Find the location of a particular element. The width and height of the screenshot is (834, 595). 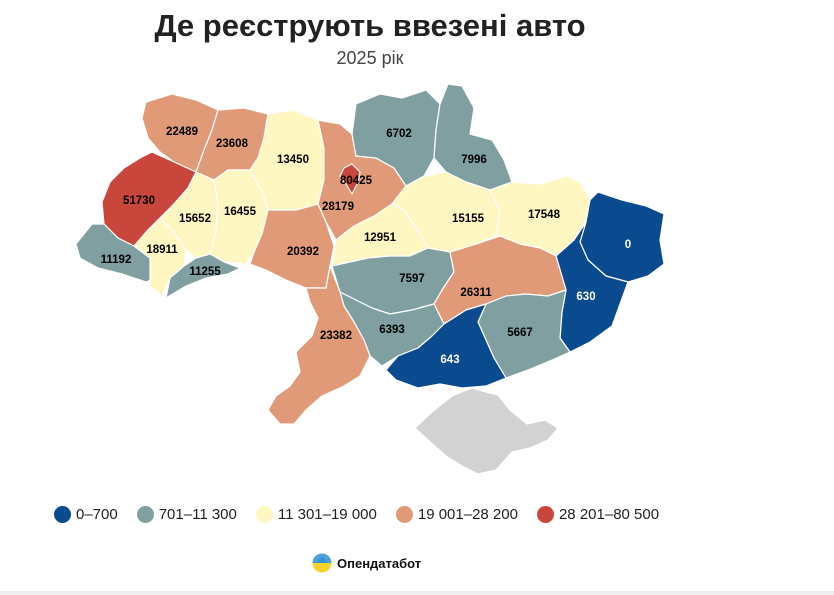

legend-label: 0–700 is located at coordinates (97, 514).